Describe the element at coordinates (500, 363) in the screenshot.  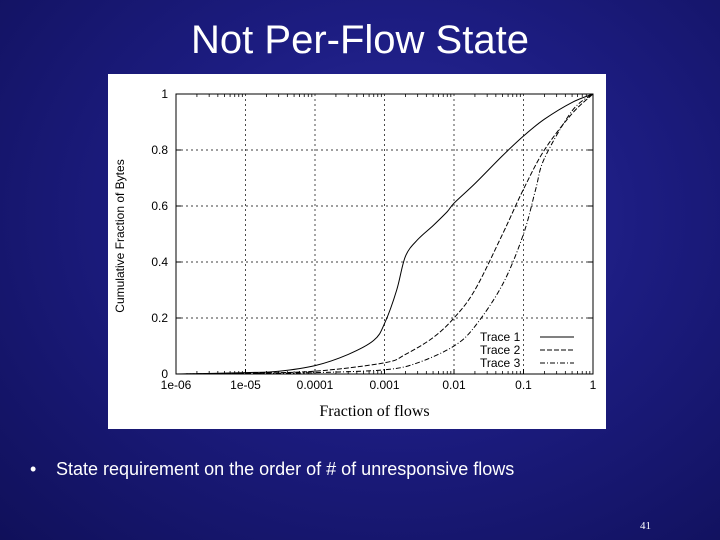
I see `legend-label-trace-3: Trace 3` at that location.